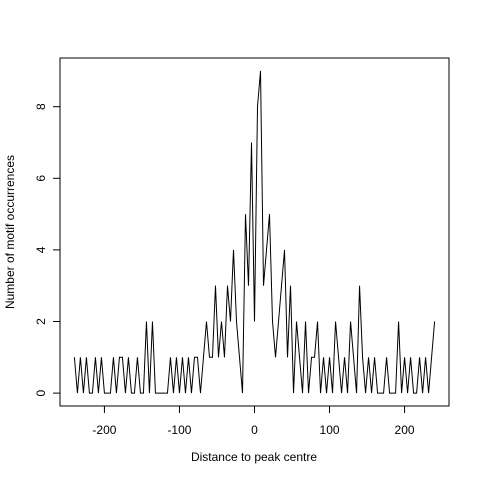  I want to click on x-tick-label: -100, so click(179, 430).